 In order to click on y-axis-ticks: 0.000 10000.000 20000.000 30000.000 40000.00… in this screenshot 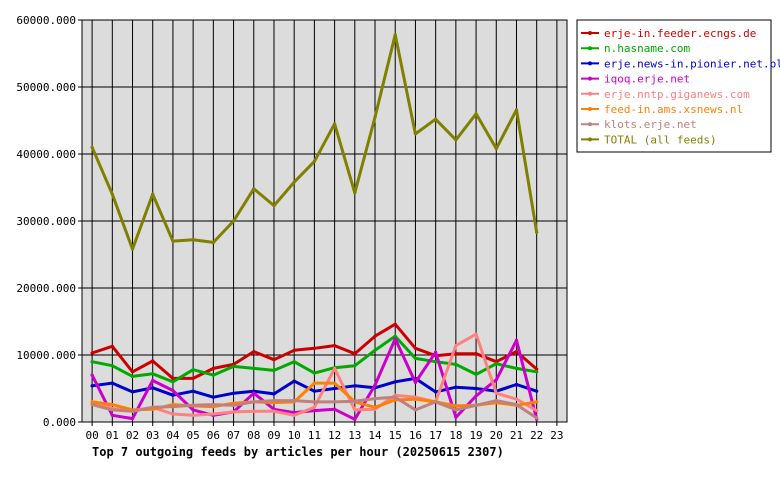, I will do `click(49, 221)`.